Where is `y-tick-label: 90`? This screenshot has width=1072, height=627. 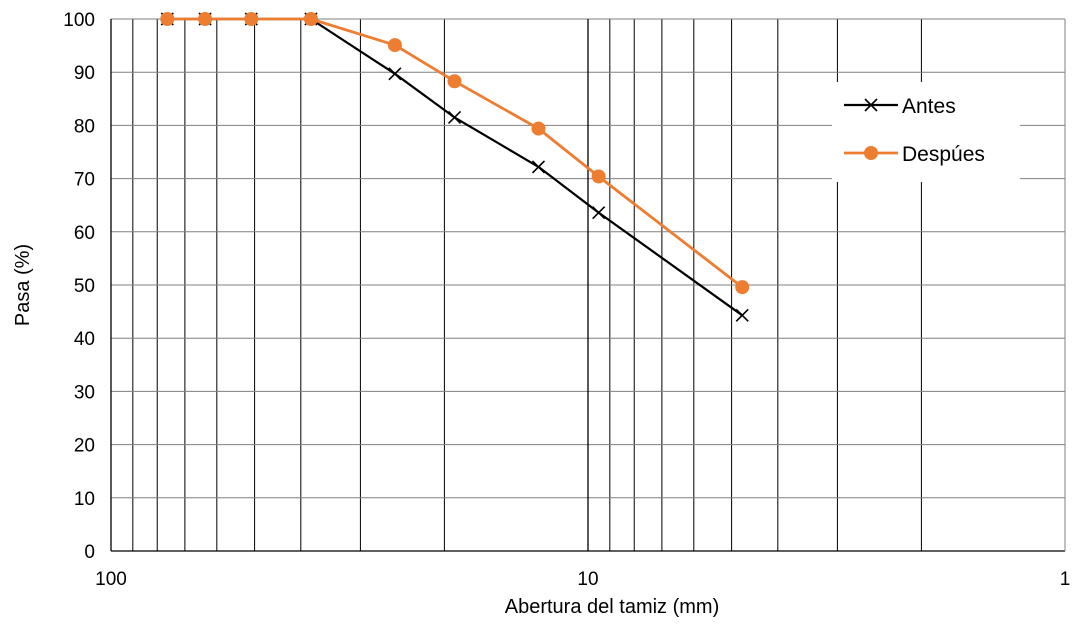
y-tick-label: 90 is located at coordinates (84, 73).